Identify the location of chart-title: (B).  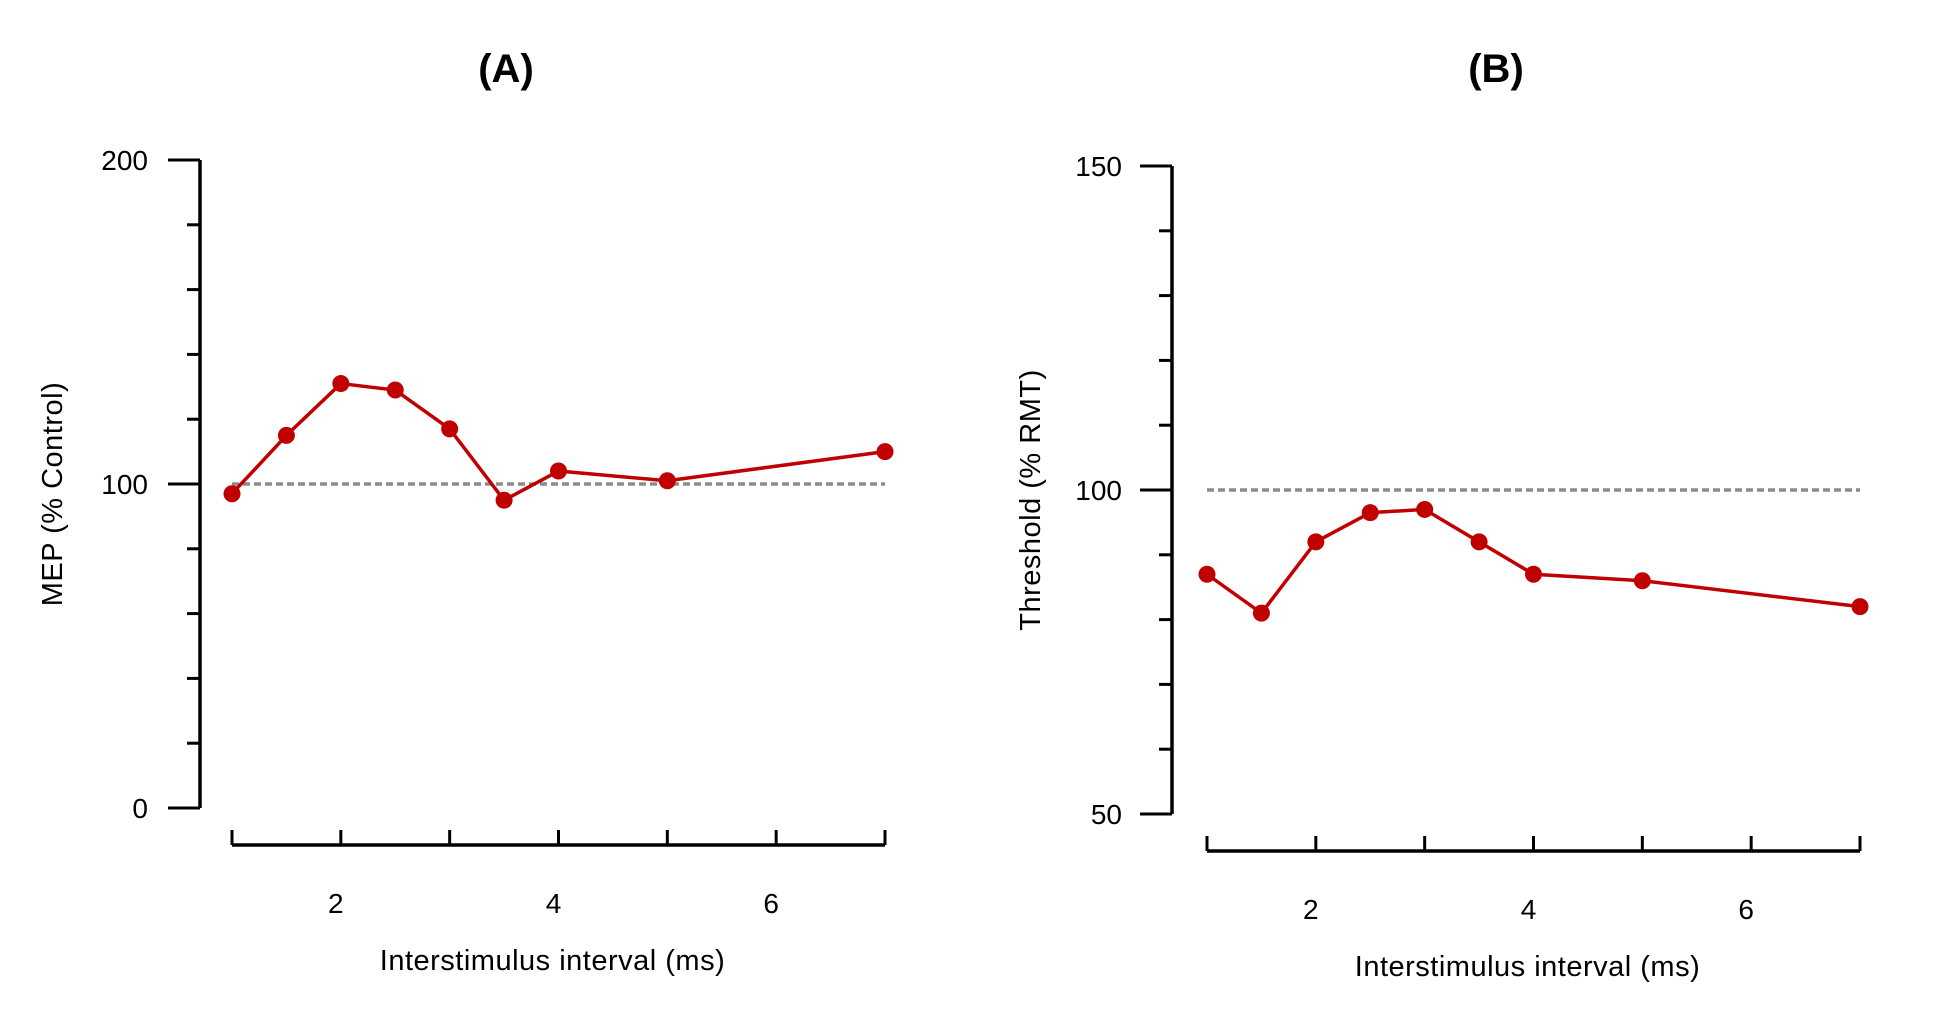
(1496, 69).